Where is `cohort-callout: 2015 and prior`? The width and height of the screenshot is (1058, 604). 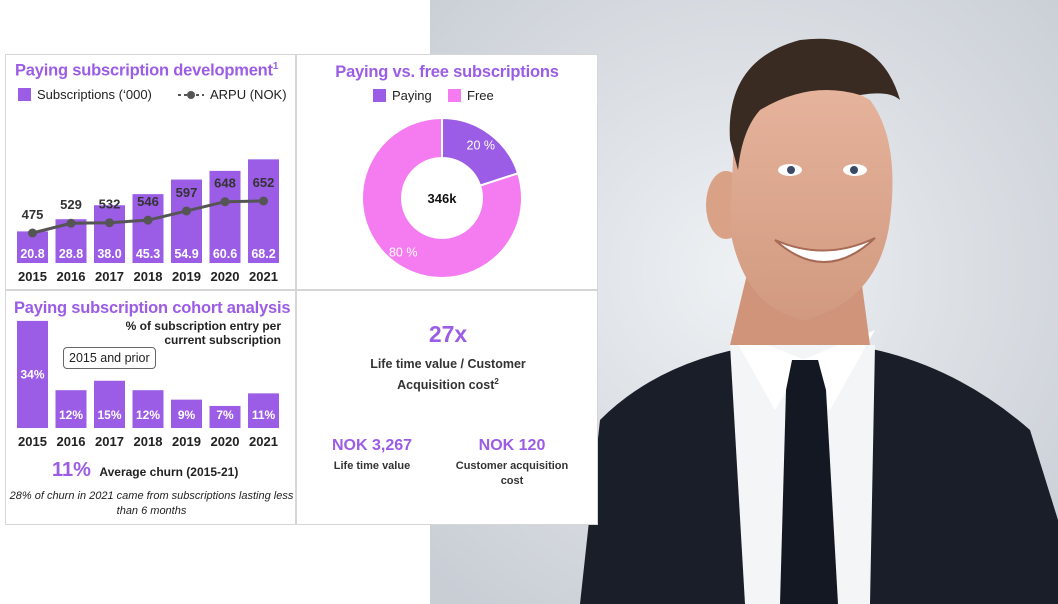 cohort-callout: 2015 and prior is located at coordinates (109, 358).